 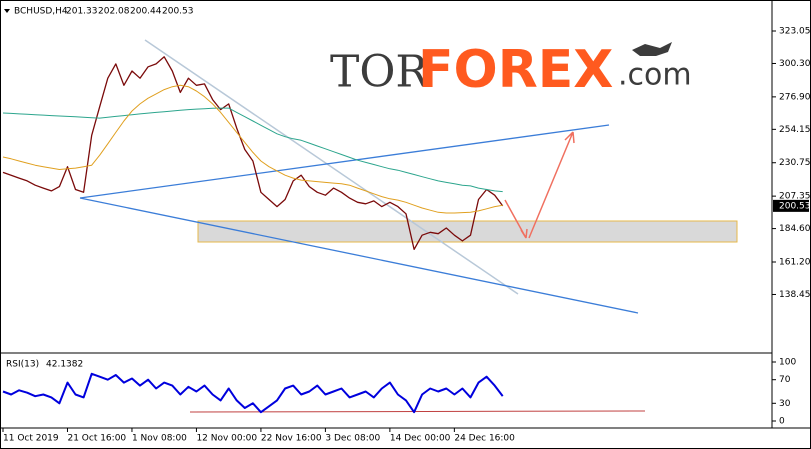 What do you see at coordinates (795, 163) in the screenshot?
I see `y-tick-label: 230.75` at bounding box center [795, 163].